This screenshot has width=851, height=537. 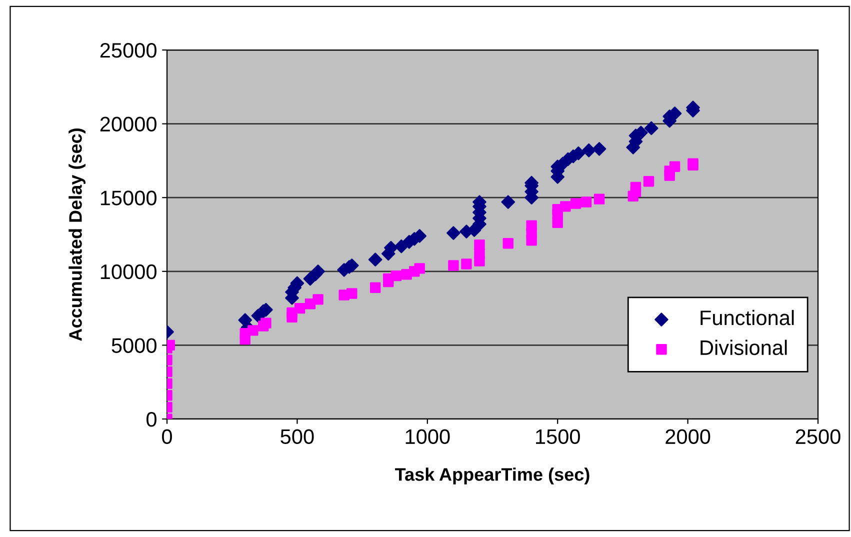 What do you see at coordinates (128, 50) in the screenshot?
I see `y-tick-label: 25000` at bounding box center [128, 50].